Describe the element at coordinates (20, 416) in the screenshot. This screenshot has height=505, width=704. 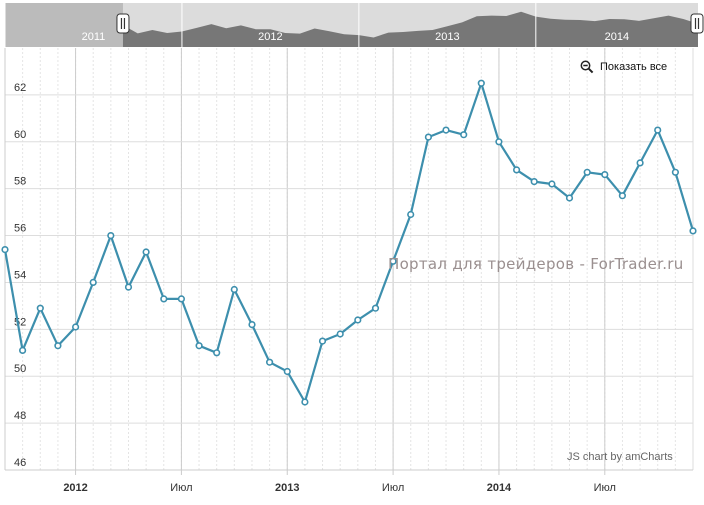
I see `y-tick-label: 48` at that location.